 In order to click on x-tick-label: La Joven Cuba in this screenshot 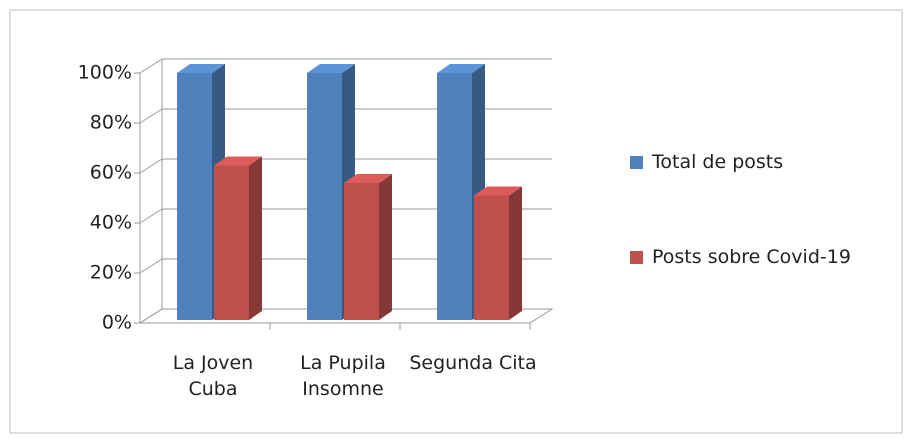, I will do `click(213, 376)`.